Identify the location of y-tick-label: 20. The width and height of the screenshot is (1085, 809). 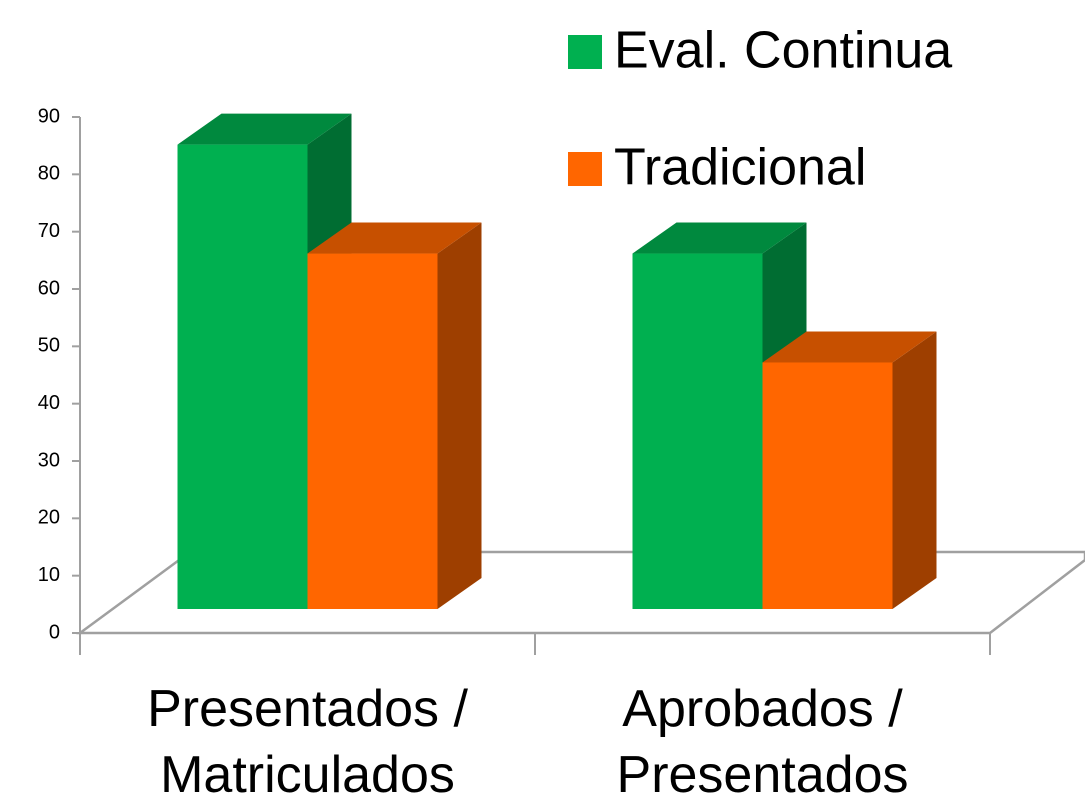
(49, 518).